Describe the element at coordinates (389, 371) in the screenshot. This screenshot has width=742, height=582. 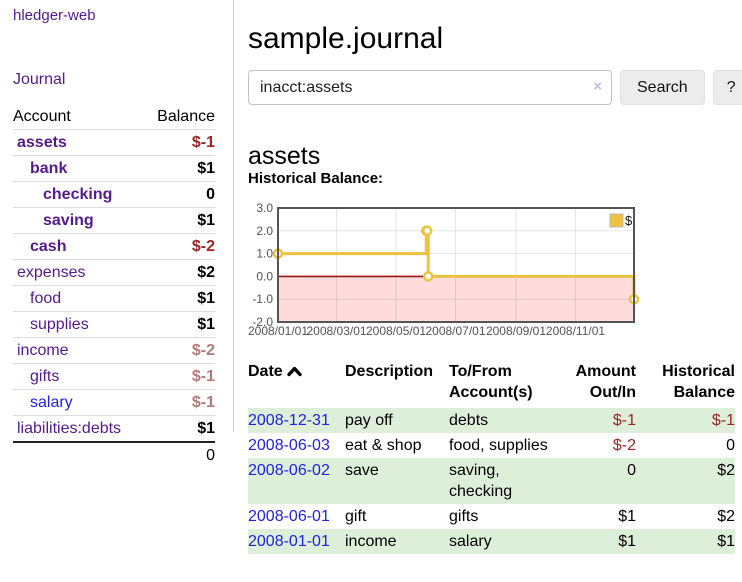
I see `description-column-header: Description` at that location.